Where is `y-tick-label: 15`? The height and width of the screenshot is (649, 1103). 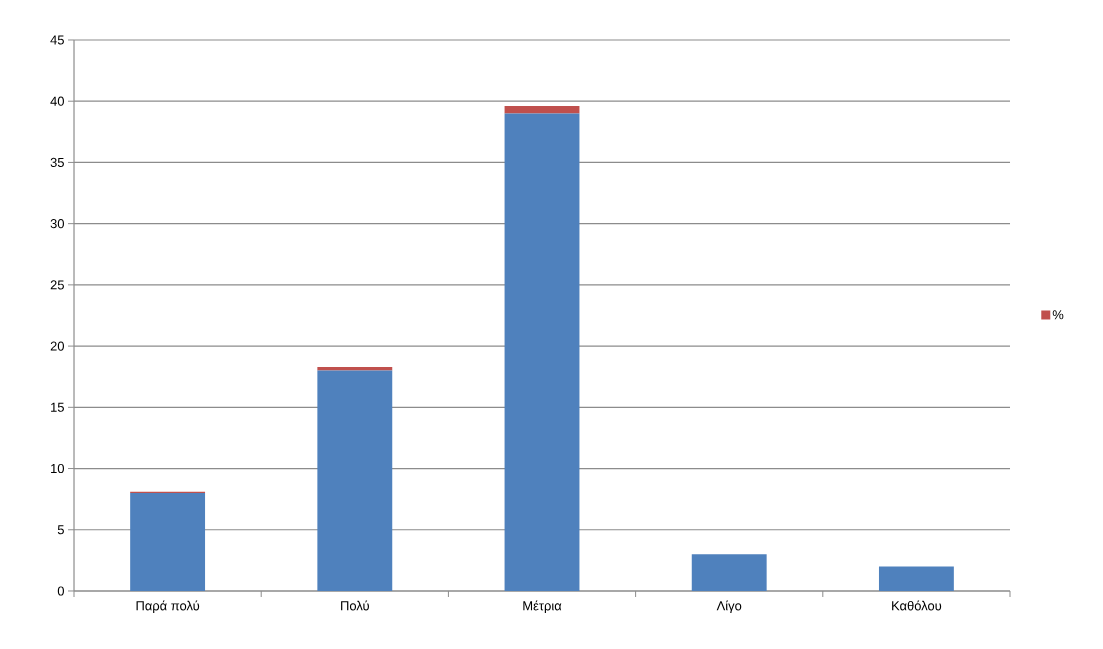 y-tick-label: 15 is located at coordinates (57, 407).